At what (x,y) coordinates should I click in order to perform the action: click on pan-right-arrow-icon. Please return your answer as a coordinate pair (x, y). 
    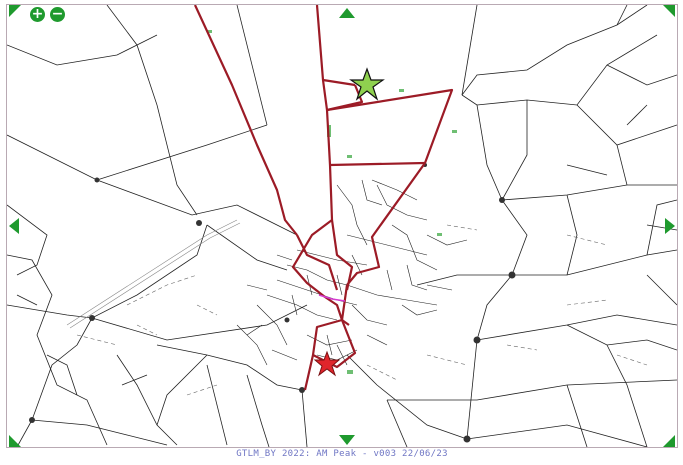
    Looking at the image, I should click on (670, 226).